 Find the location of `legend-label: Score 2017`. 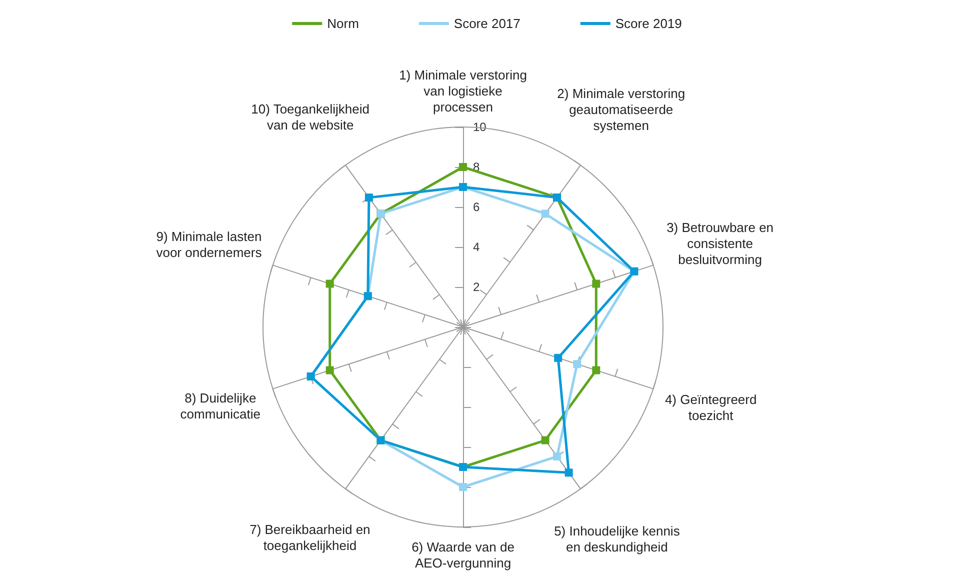

legend-label: Score 2017 is located at coordinates (487, 23).